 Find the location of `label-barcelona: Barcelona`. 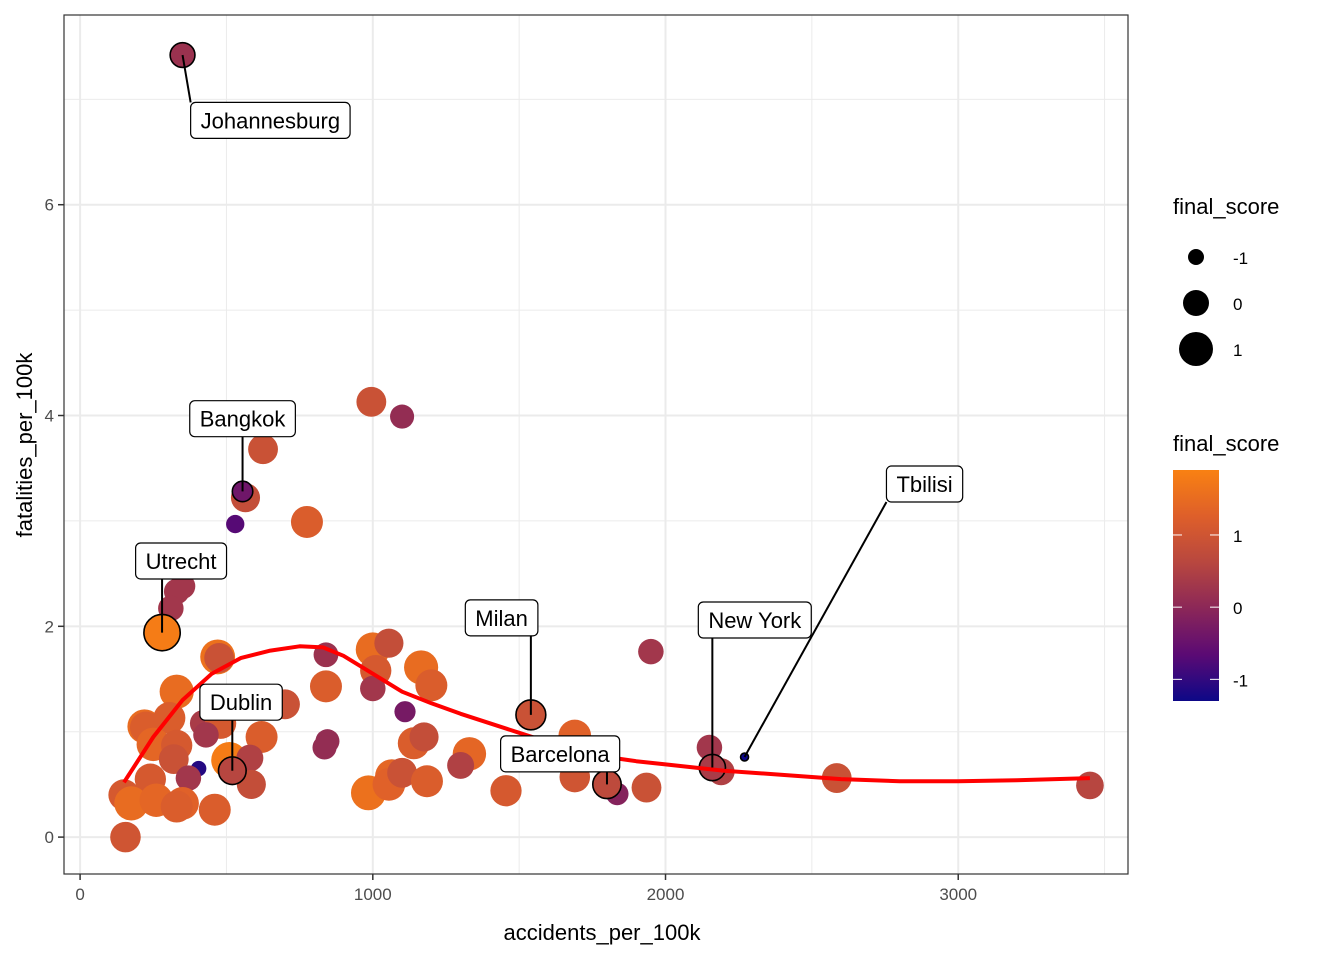

label-barcelona: Barcelona is located at coordinates (560, 754).